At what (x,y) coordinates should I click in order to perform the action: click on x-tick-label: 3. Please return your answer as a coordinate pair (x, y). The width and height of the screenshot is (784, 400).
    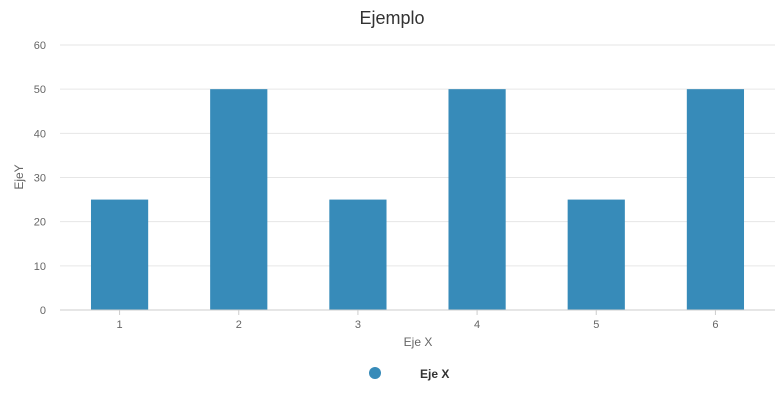
    Looking at the image, I should click on (358, 325).